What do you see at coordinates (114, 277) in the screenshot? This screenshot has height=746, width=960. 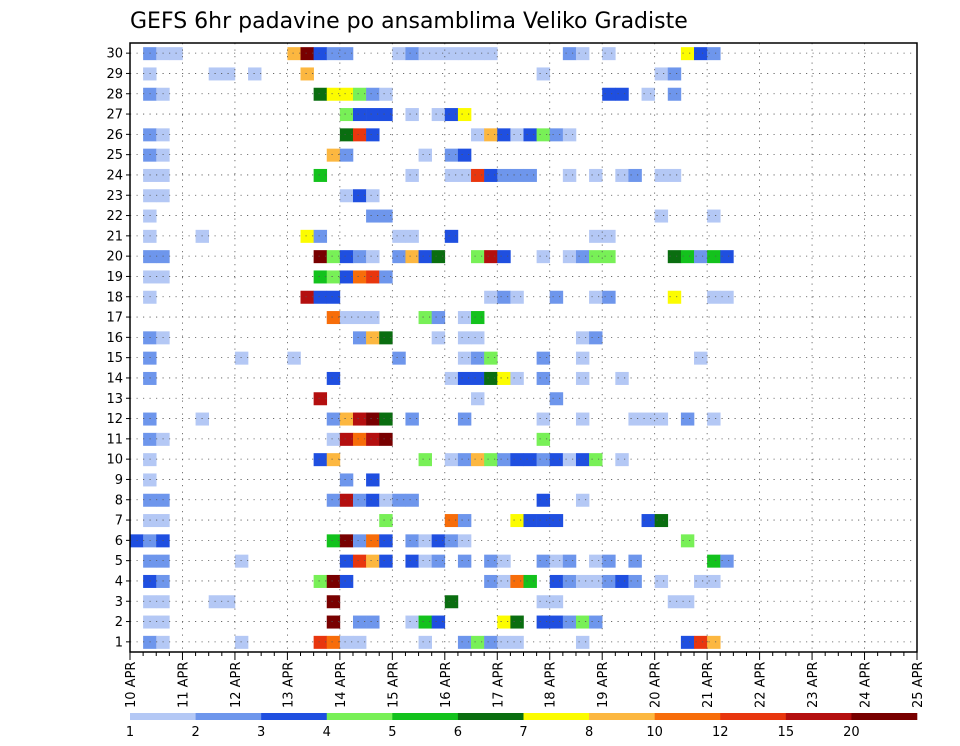 I see `y-tick-label: 19` at bounding box center [114, 277].